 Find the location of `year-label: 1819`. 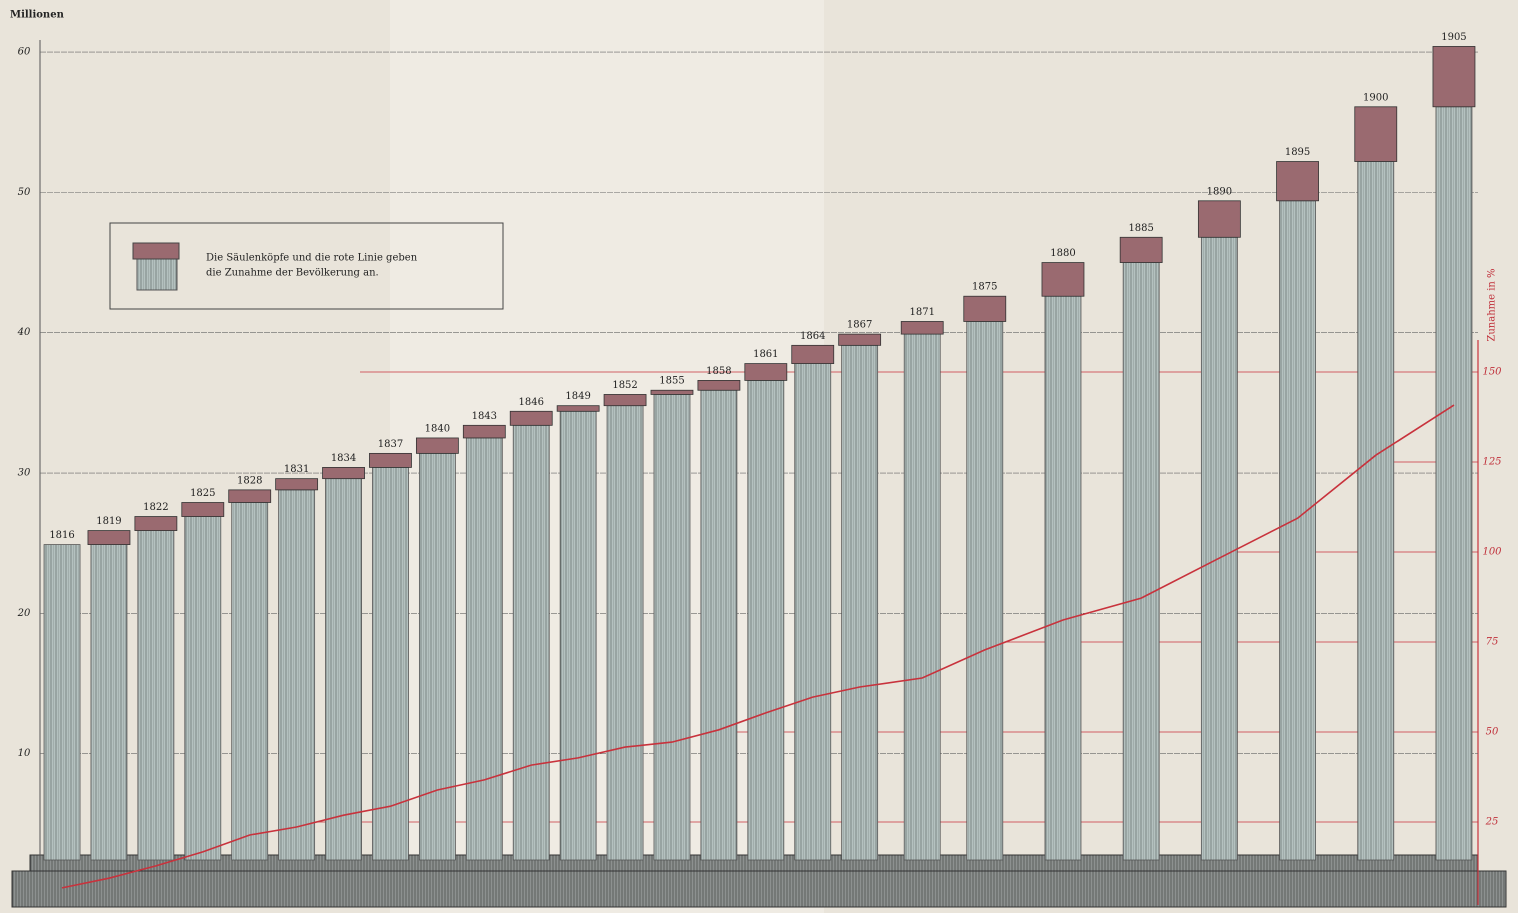

year-label: 1819 is located at coordinates (108, 521).